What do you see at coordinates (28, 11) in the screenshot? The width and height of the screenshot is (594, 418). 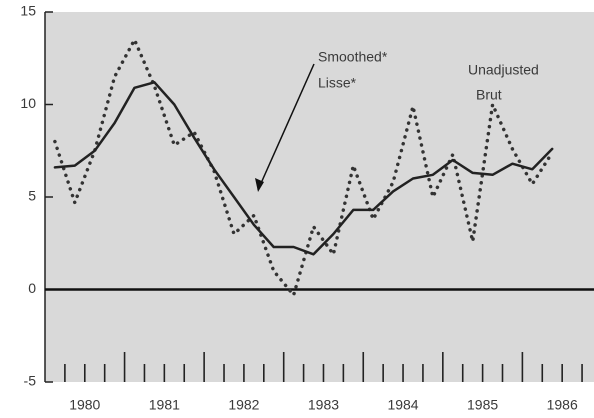 I see `y-tick-label: 15` at bounding box center [28, 11].